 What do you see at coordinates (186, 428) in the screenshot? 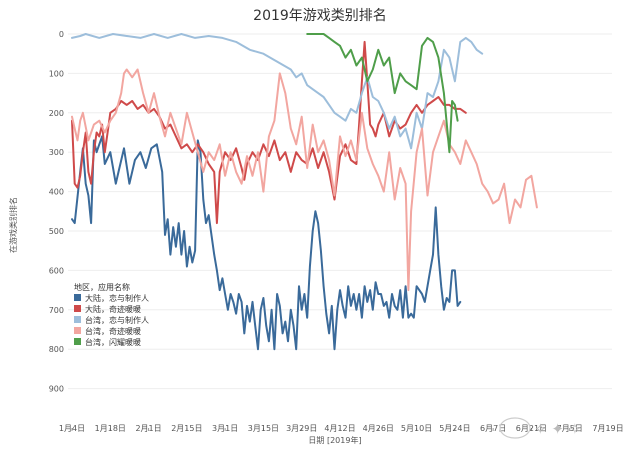
I see `x-tick-label: 2月15日` at bounding box center [186, 428].